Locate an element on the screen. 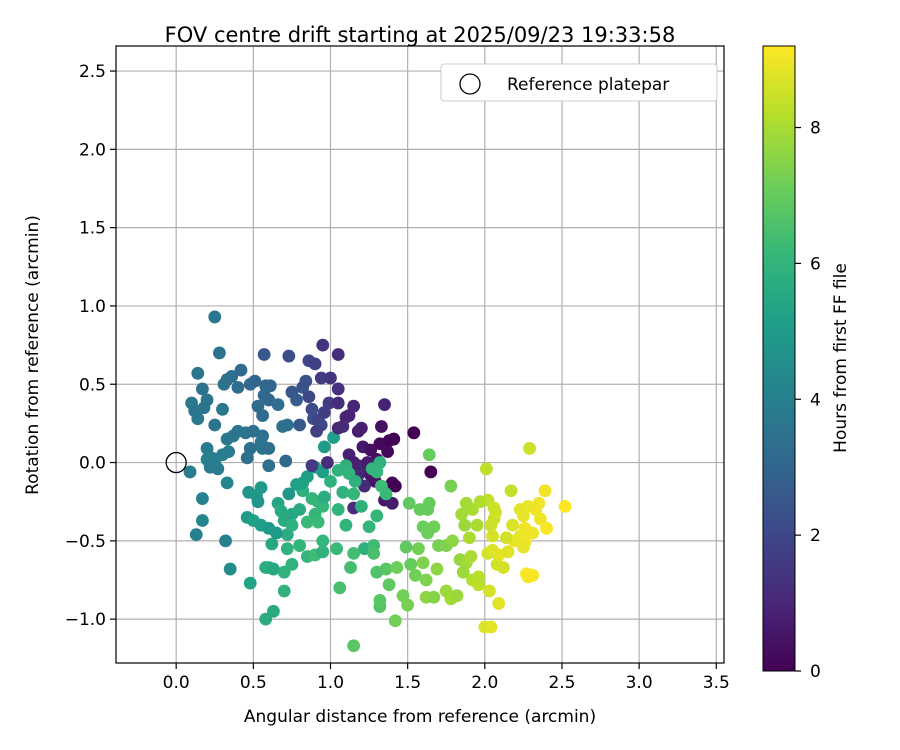  reference-platepar-marker is located at coordinates (176, 462).